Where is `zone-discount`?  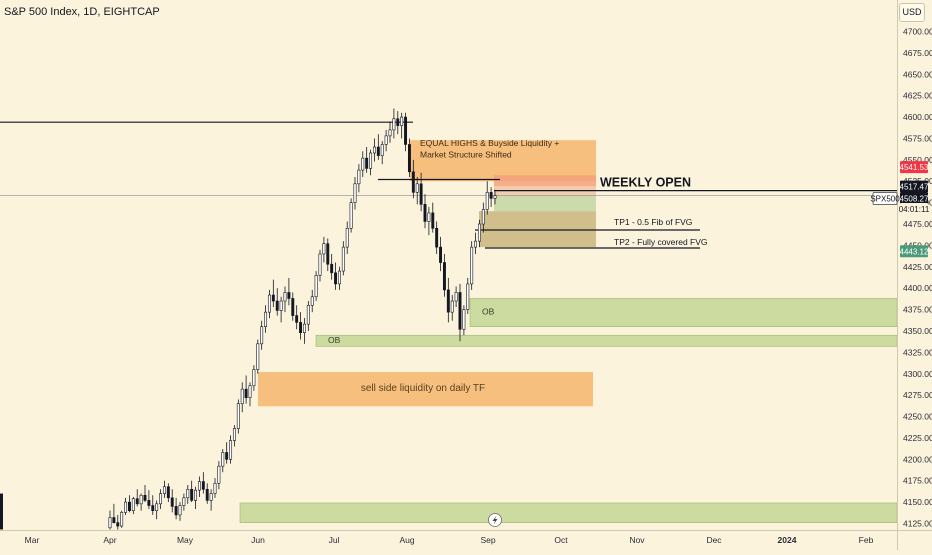 zone-discount is located at coordinates (545, 203).